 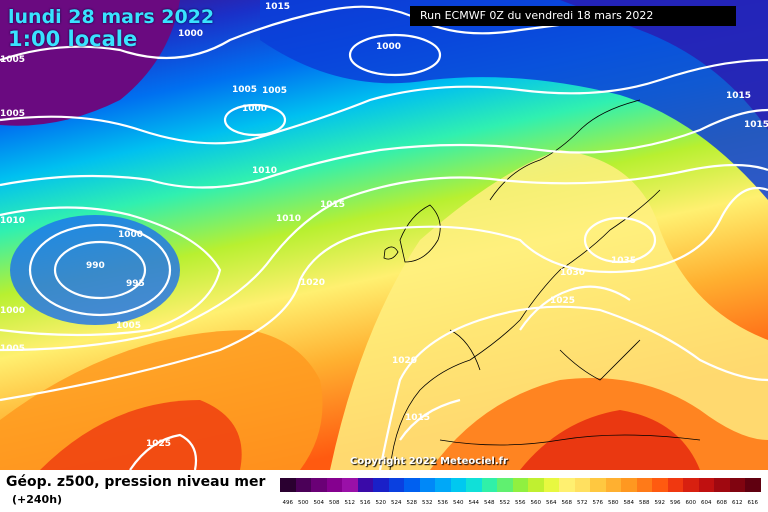 What do you see at coordinates (613, 503) in the screenshot?
I see `scale-tick-label: 580` at bounding box center [613, 503].